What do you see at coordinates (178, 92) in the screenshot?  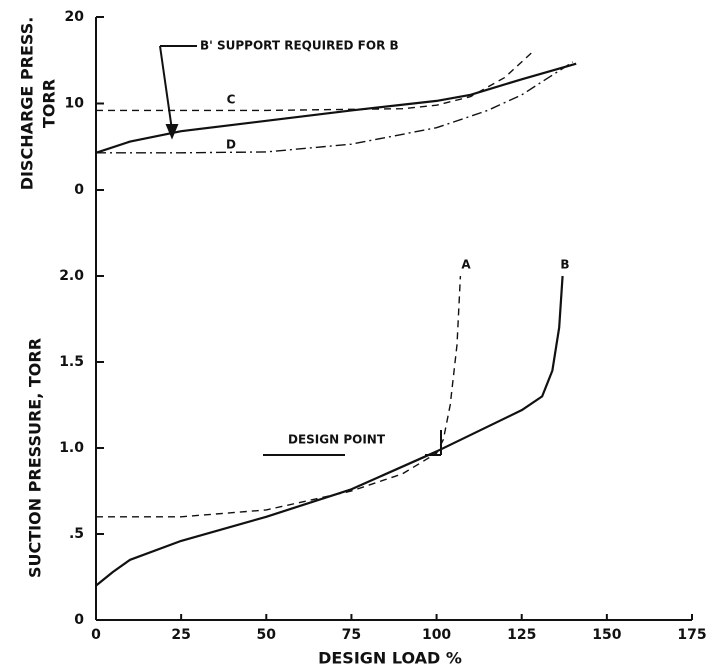 I see `support-leader` at bounding box center [178, 92].